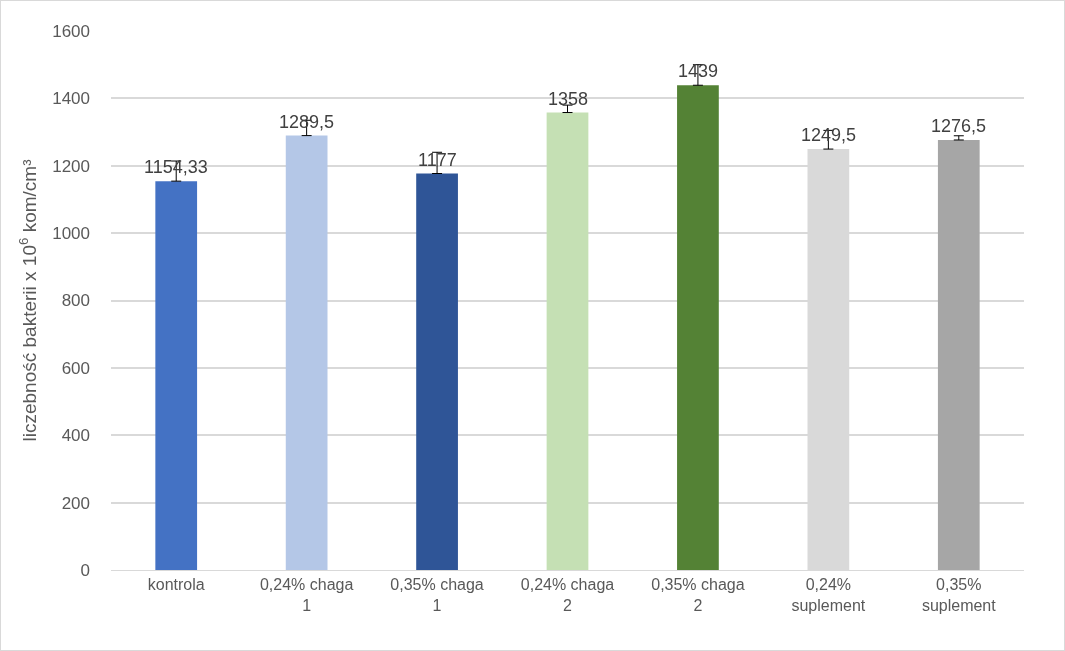 This screenshot has width=1065, height=651. I want to click on x-tick-label: 0,35% suplement, so click(959, 595).